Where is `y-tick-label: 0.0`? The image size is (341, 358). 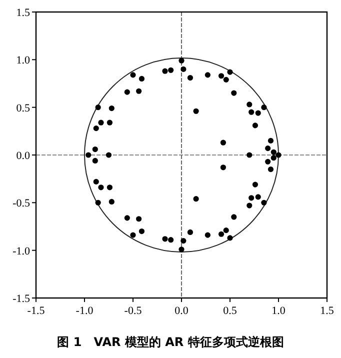
y-tick-label: 0.0 is located at coordinates (23, 156).